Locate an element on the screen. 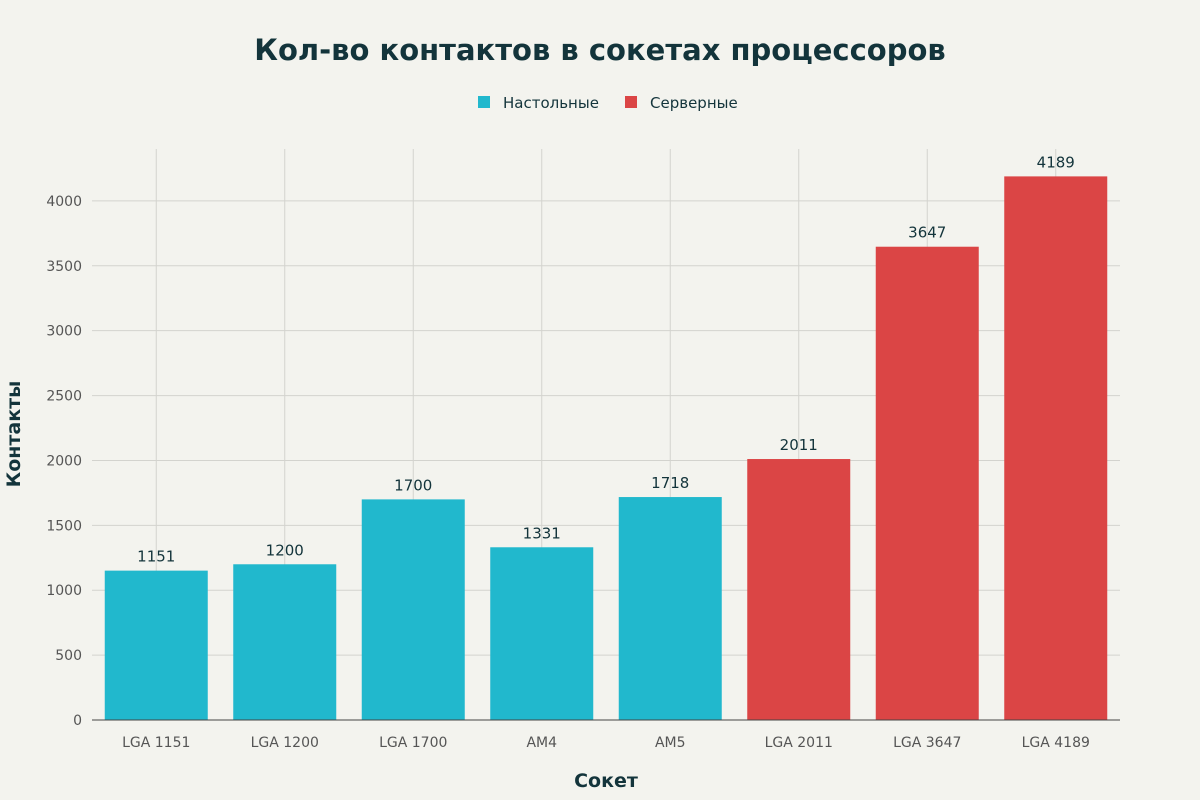 The height and width of the screenshot is (800, 1200). x-tick-label: LGA 4189 is located at coordinates (1056, 743).